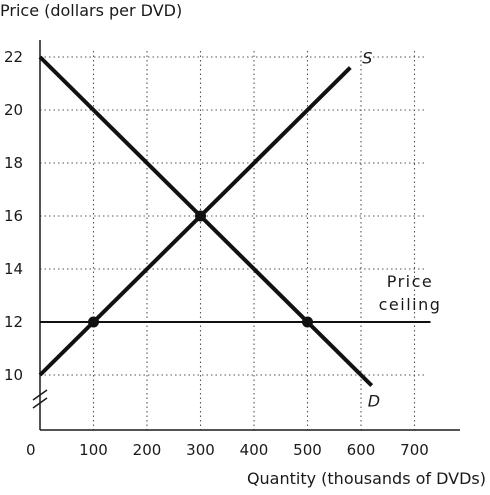 The width and height of the screenshot is (490, 495). I want to click on y-tick-label: 12, so click(13, 322).